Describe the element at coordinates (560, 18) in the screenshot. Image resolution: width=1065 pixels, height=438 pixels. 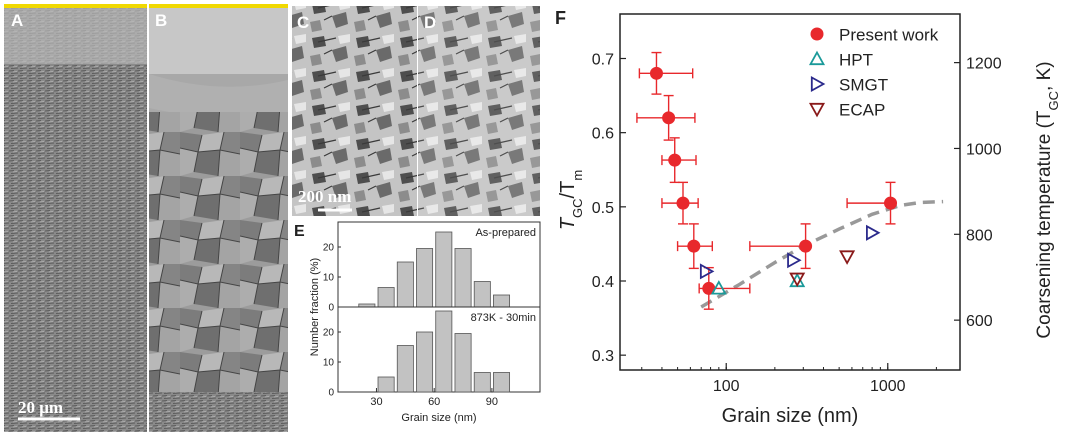
I see `panel-f-label: F` at that location.